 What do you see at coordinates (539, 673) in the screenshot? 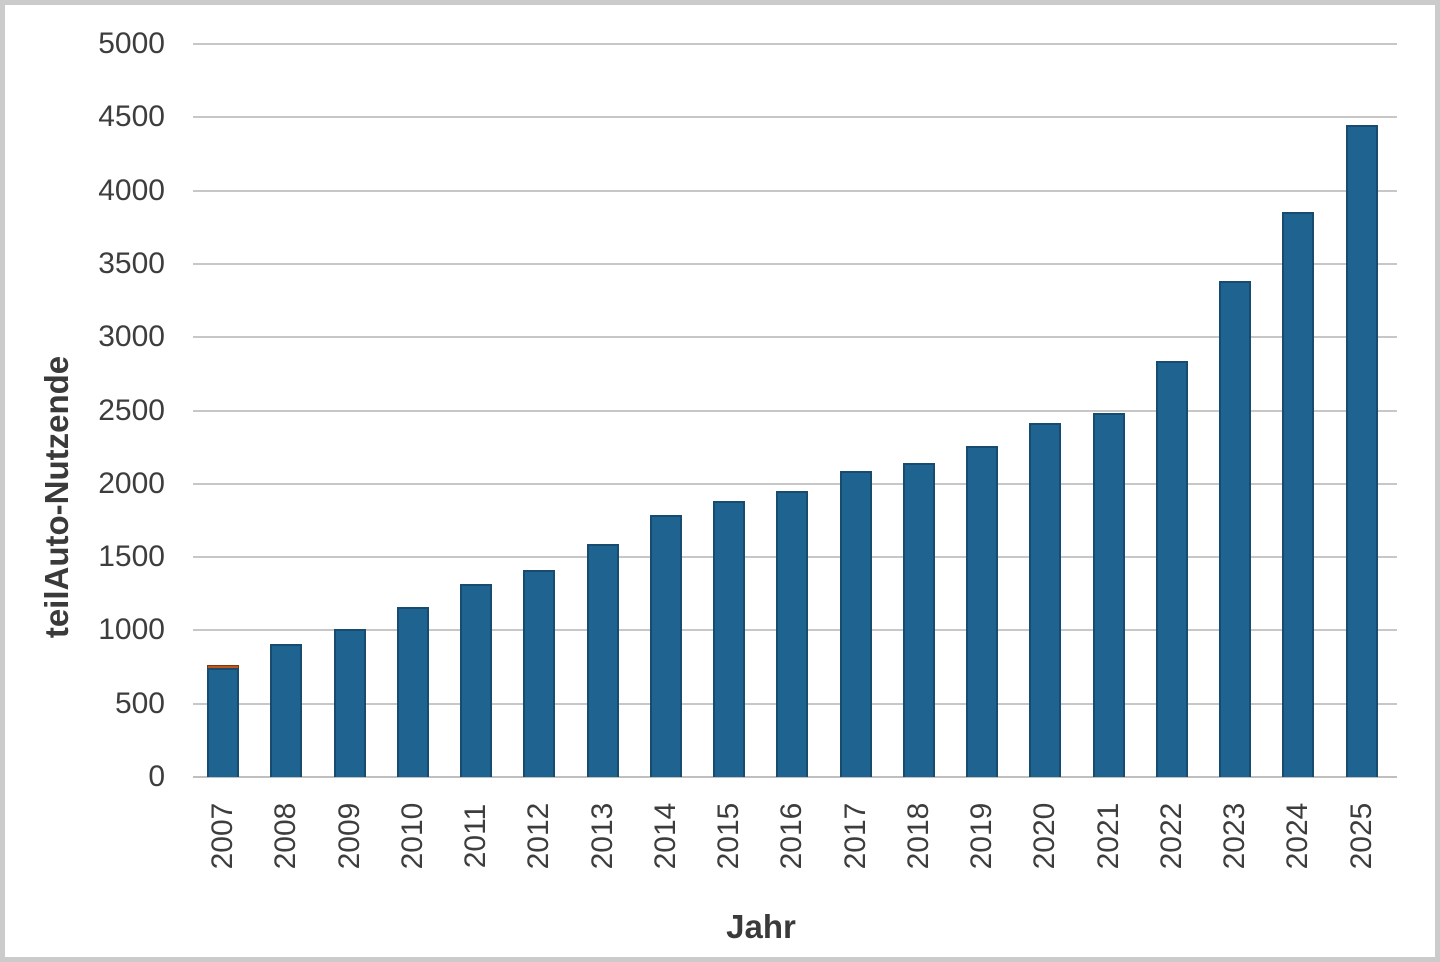
I see `bar-2012` at bounding box center [539, 673].